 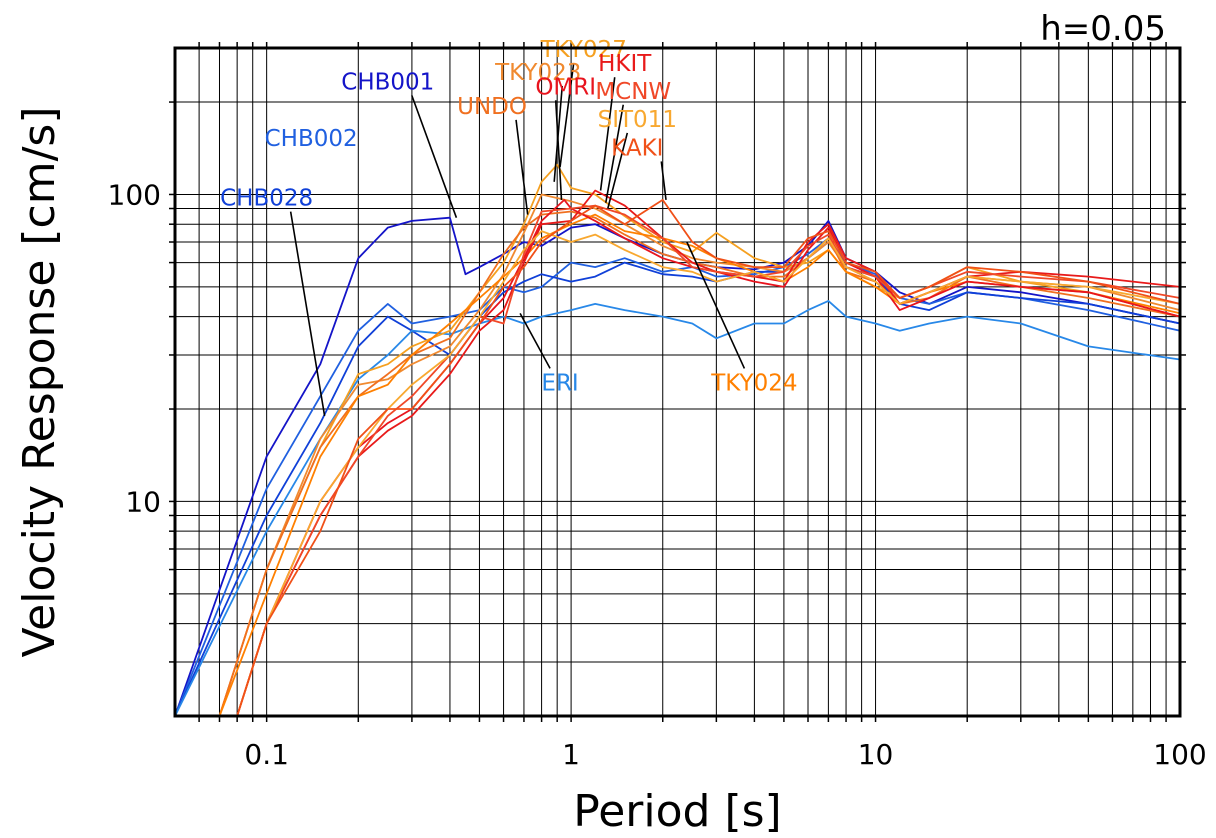 I want to click on station-label-kaki: KAKI, so click(x=637, y=148).